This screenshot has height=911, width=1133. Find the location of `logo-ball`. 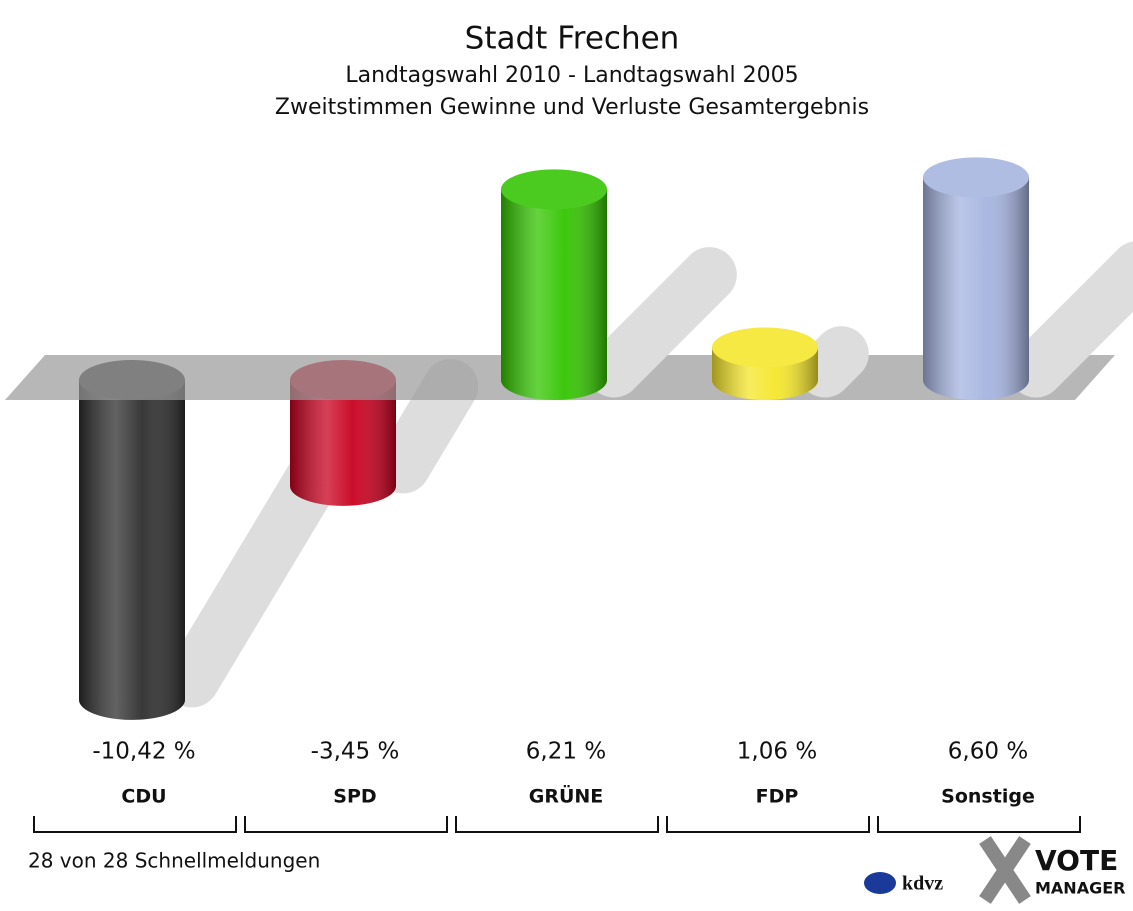

logo-ball is located at coordinates (880, 883).